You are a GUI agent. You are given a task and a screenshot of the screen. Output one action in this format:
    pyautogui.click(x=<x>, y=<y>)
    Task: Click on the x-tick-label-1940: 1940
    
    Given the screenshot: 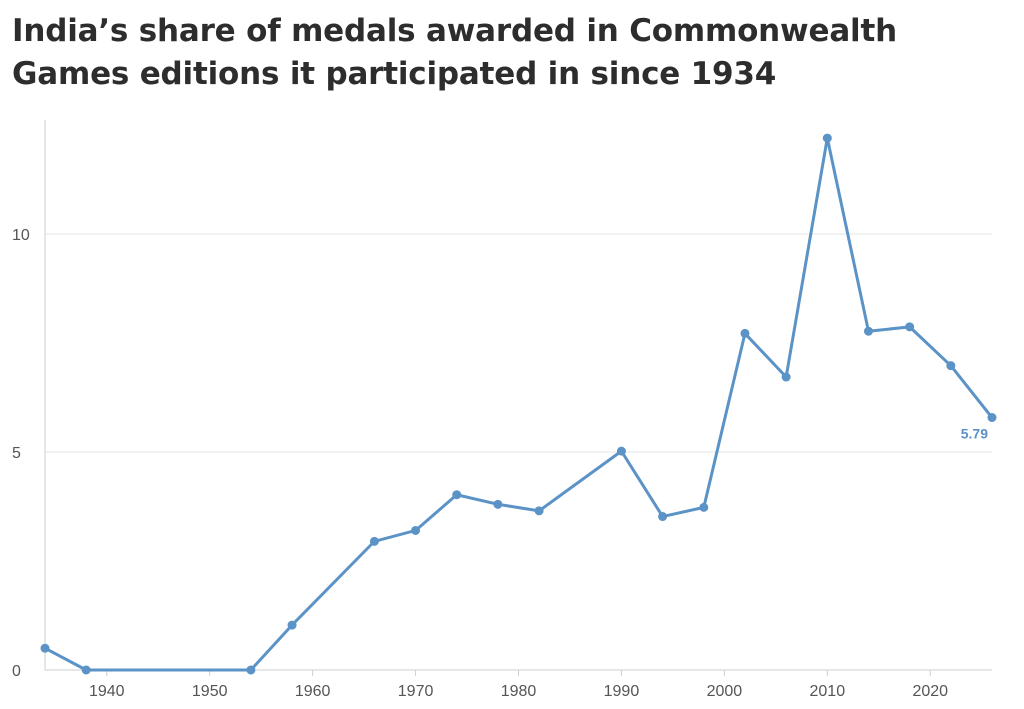 What is the action you would take?
    pyautogui.click(x=107, y=691)
    